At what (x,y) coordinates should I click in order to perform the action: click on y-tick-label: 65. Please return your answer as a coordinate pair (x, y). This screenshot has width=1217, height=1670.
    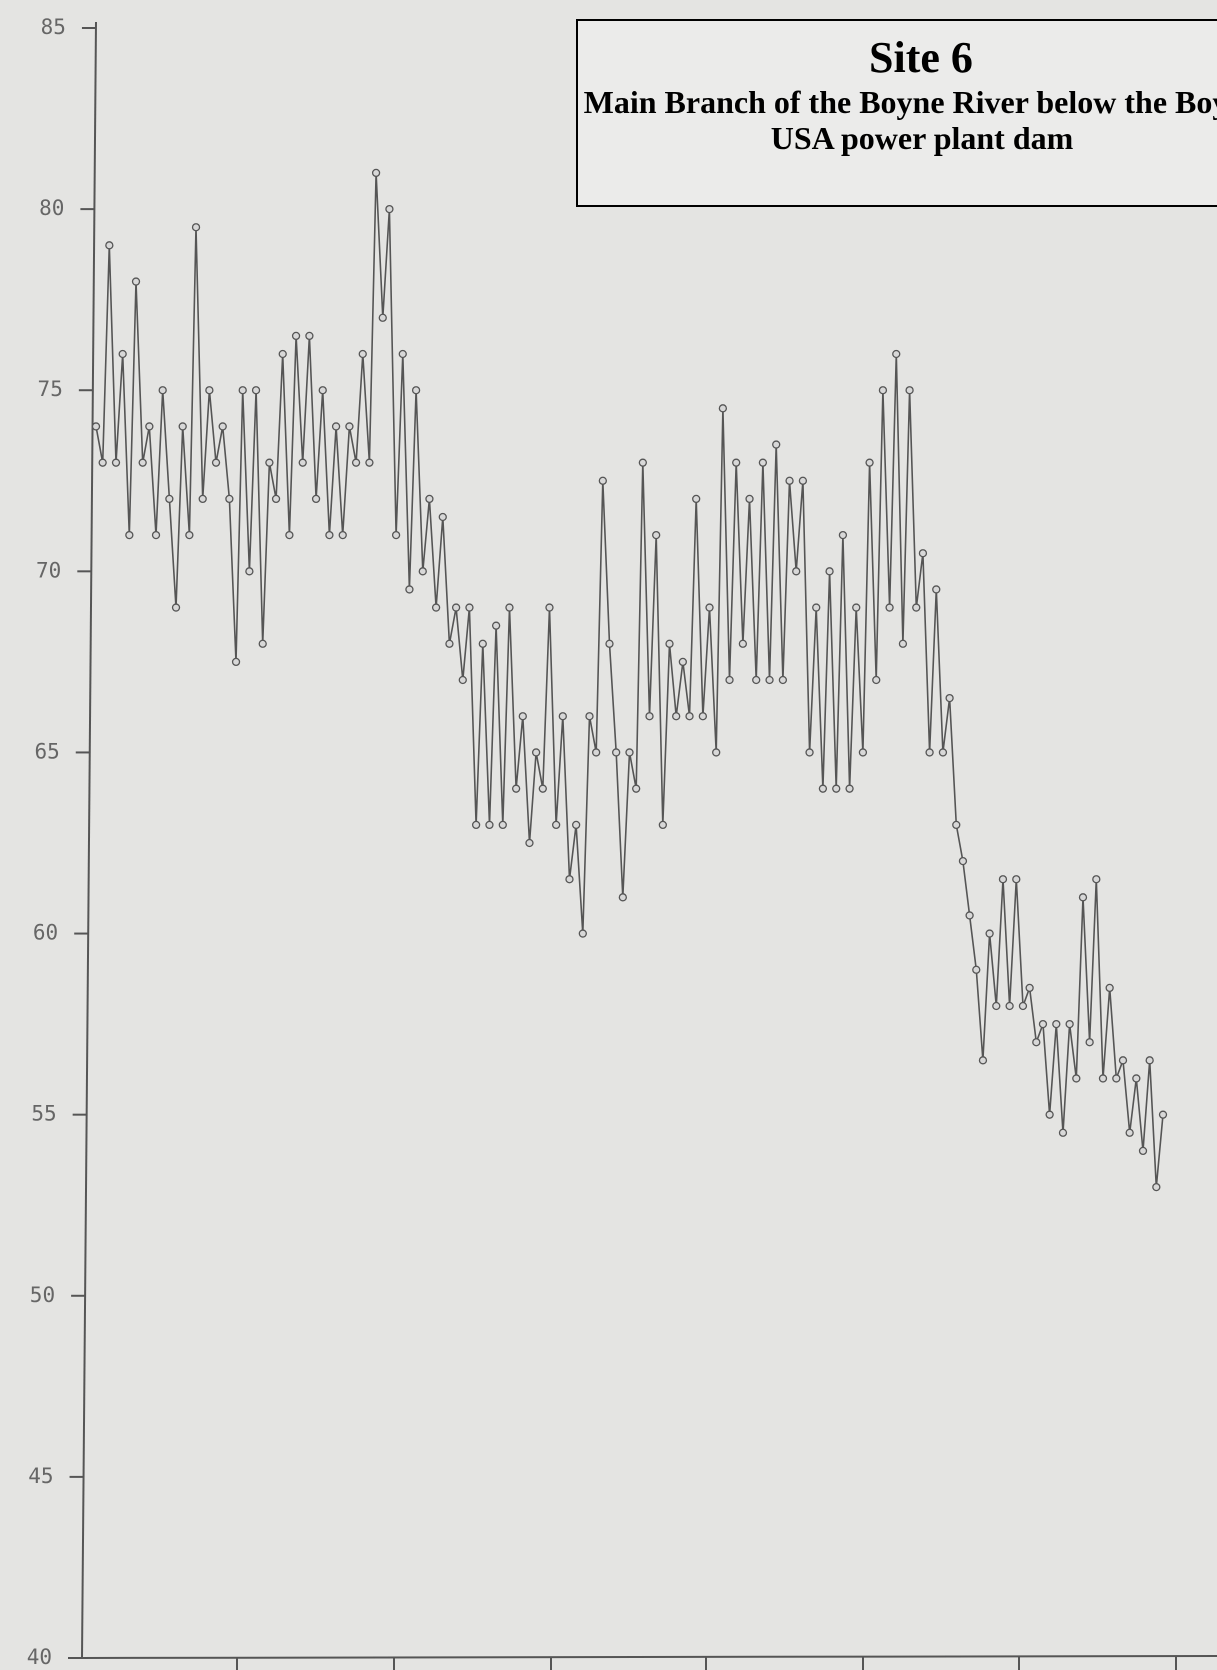
    Looking at the image, I should click on (46, 751).